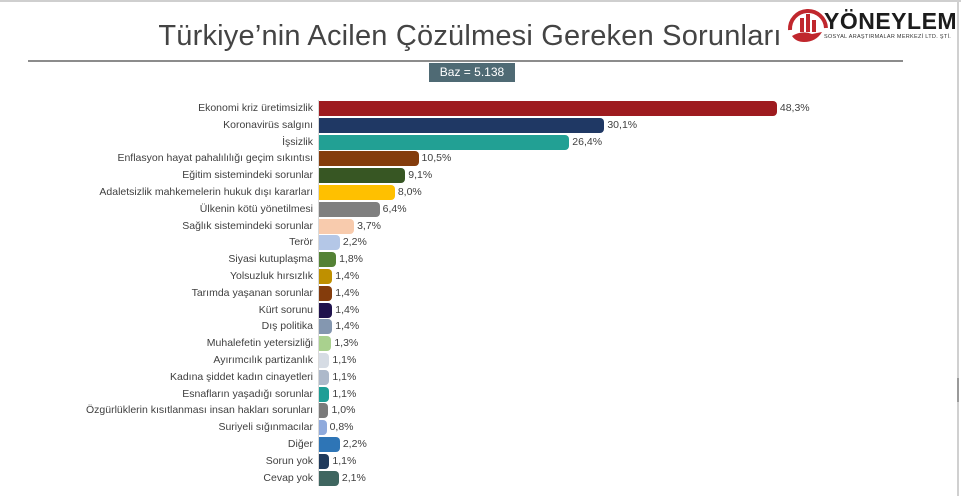  What do you see at coordinates (480, 360) in the screenshot?
I see `bar-row: Ayırımcılık partizanlık 1,1%` at bounding box center [480, 360].